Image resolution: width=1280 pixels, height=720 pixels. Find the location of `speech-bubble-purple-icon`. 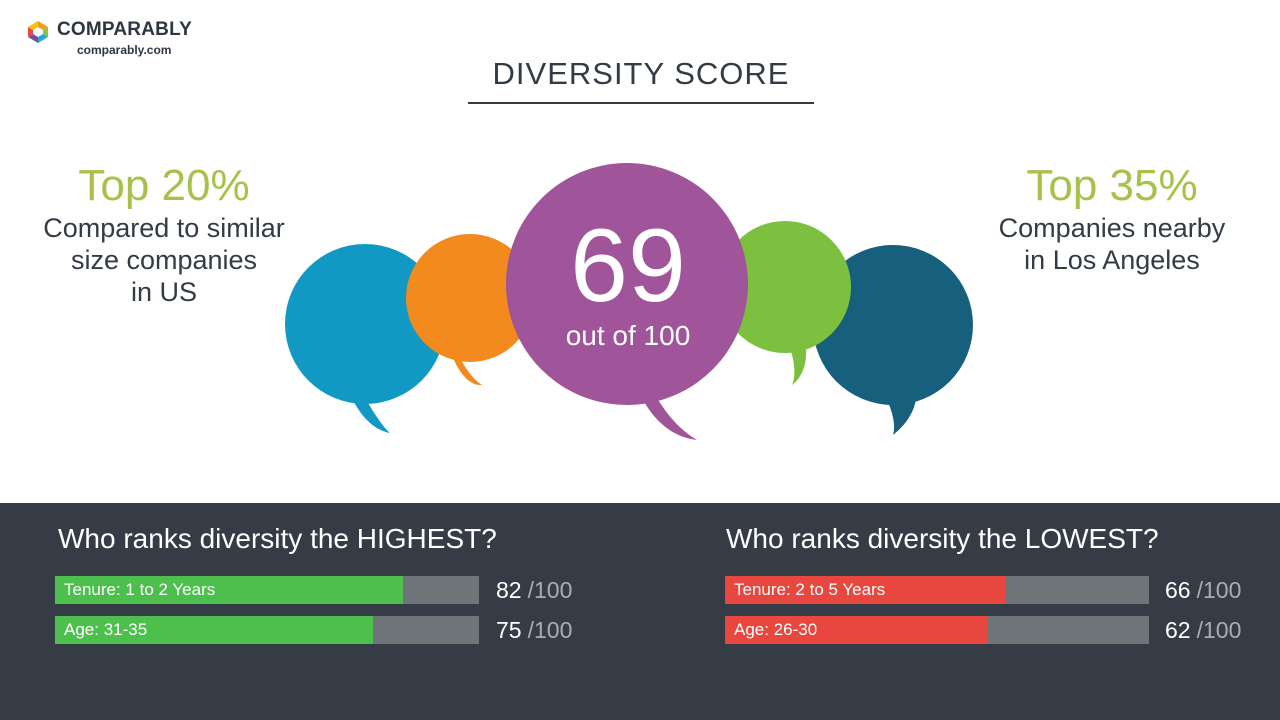

speech-bubble-purple-icon is located at coordinates (627, 301).